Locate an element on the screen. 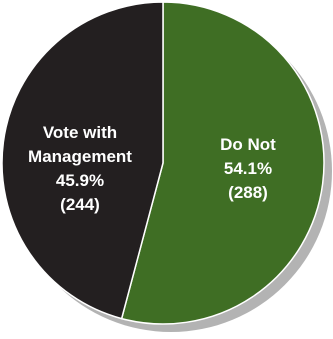  slice-label-vote-with-line1: Vote with is located at coordinates (80, 132).